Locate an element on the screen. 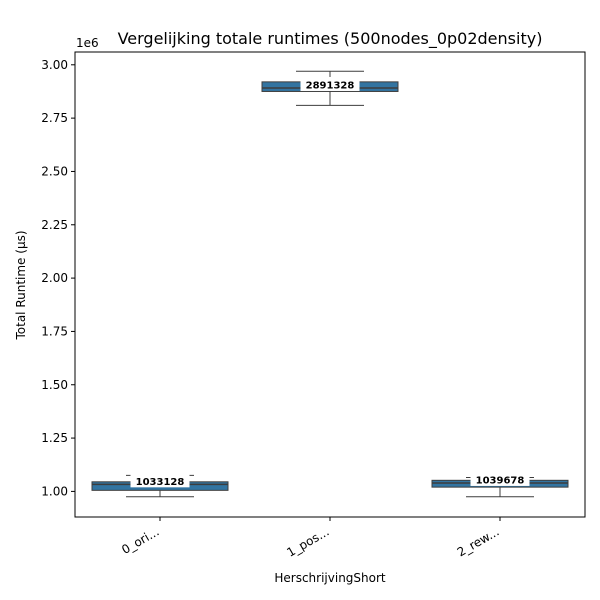  y-tick-label: 1.00 is located at coordinates (54, 491).